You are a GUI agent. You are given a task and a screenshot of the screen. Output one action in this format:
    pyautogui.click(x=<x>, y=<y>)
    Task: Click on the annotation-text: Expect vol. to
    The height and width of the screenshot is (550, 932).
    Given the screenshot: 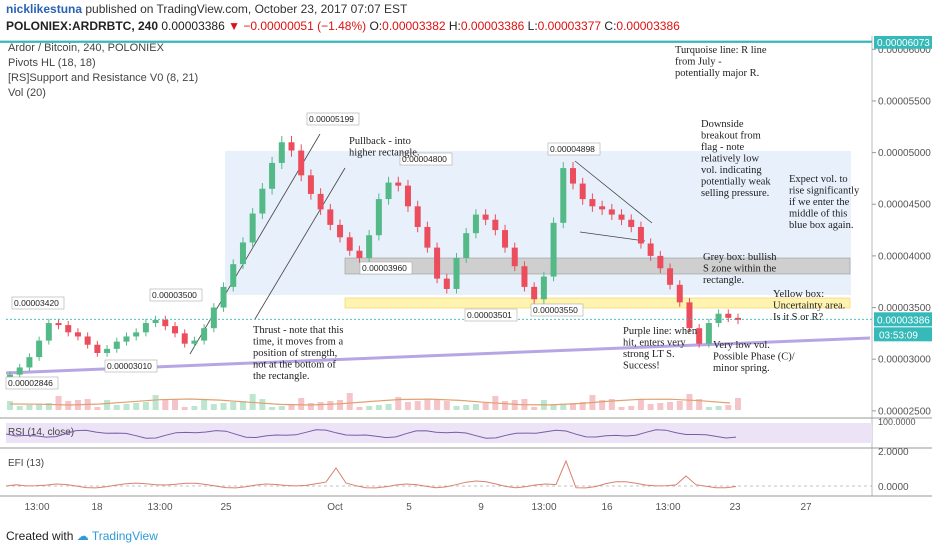 What is the action you would take?
    pyautogui.click(x=818, y=179)
    